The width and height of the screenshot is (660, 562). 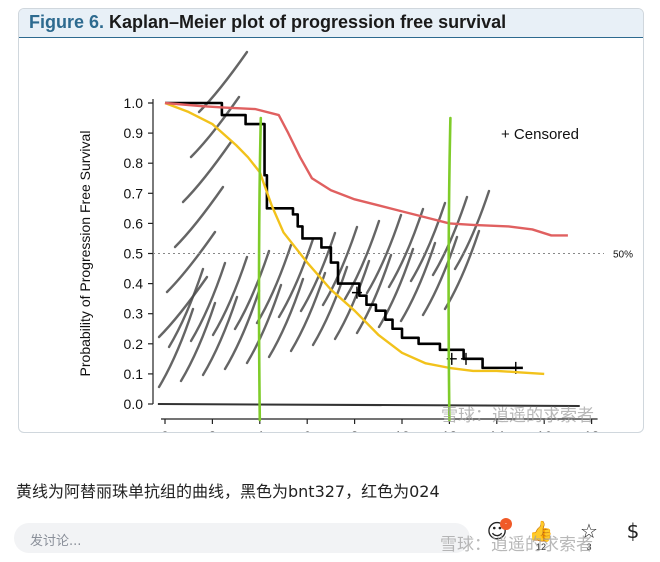 I want to click on legend-censored: + Censored, so click(x=540, y=134).